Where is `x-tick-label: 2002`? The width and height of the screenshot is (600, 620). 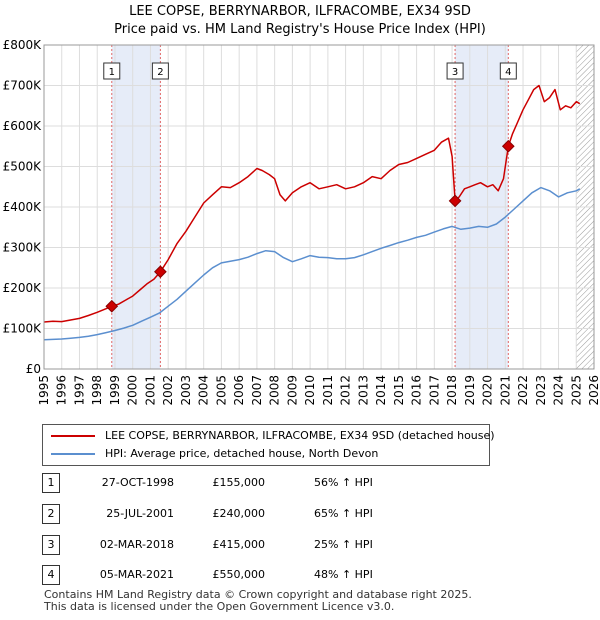 x-tick-label: 2002 is located at coordinates (168, 390).